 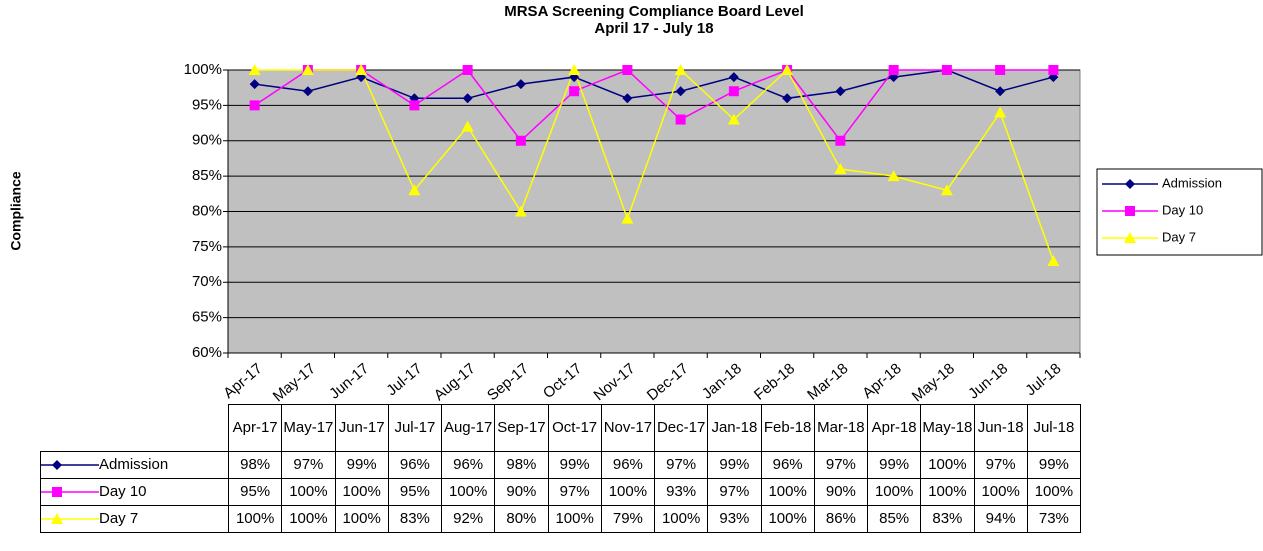 I want to click on header-cell: May-17, so click(x=308, y=428).